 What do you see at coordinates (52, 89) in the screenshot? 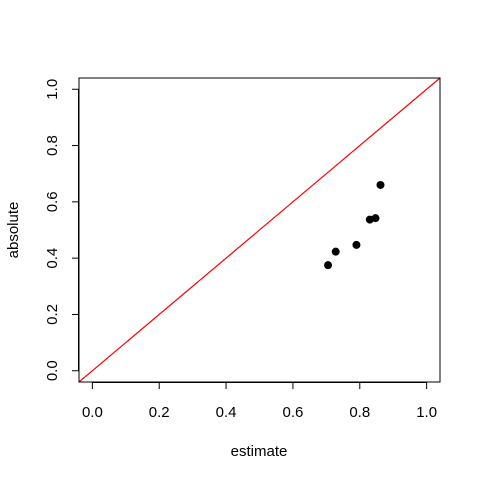
I see `y-tick-label: 1.0` at bounding box center [52, 89].